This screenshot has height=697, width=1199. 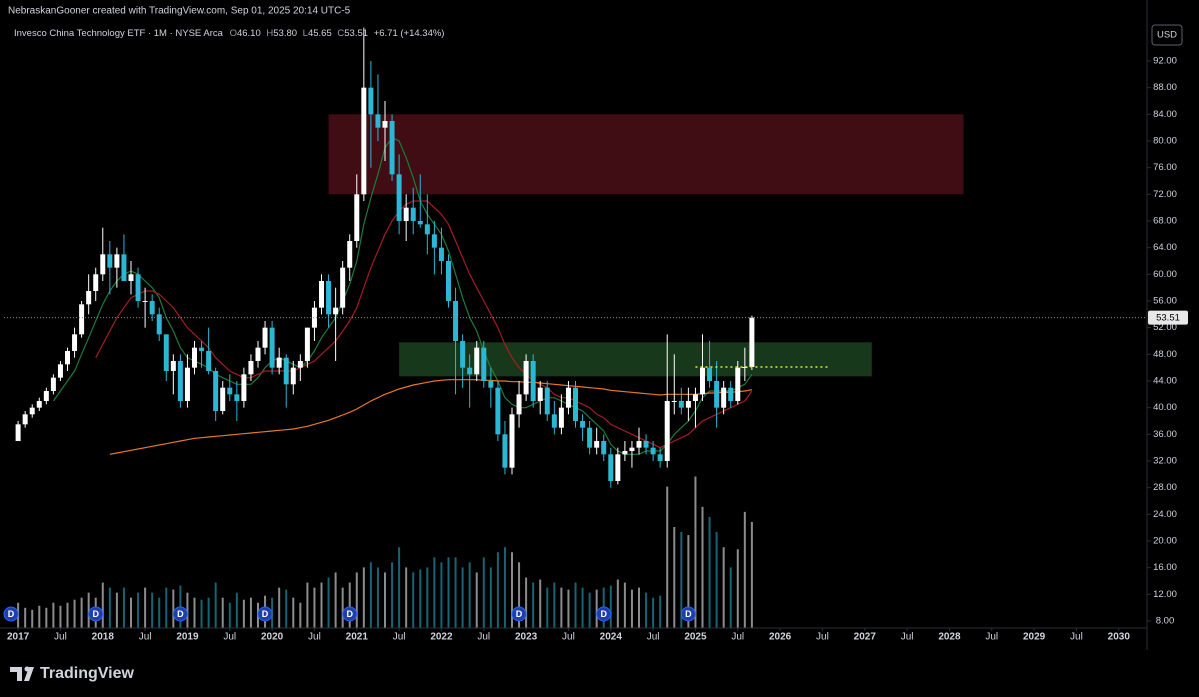 What do you see at coordinates (103, 637) in the screenshot?
I see `x-tick-label: 2018` at bounding box center [103, 637].